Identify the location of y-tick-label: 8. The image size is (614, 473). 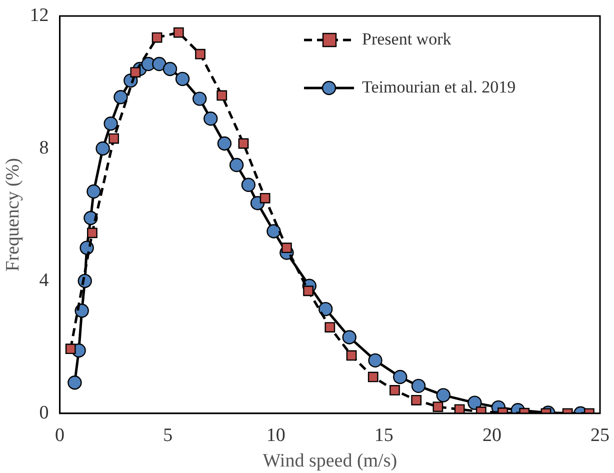
(44, 147).